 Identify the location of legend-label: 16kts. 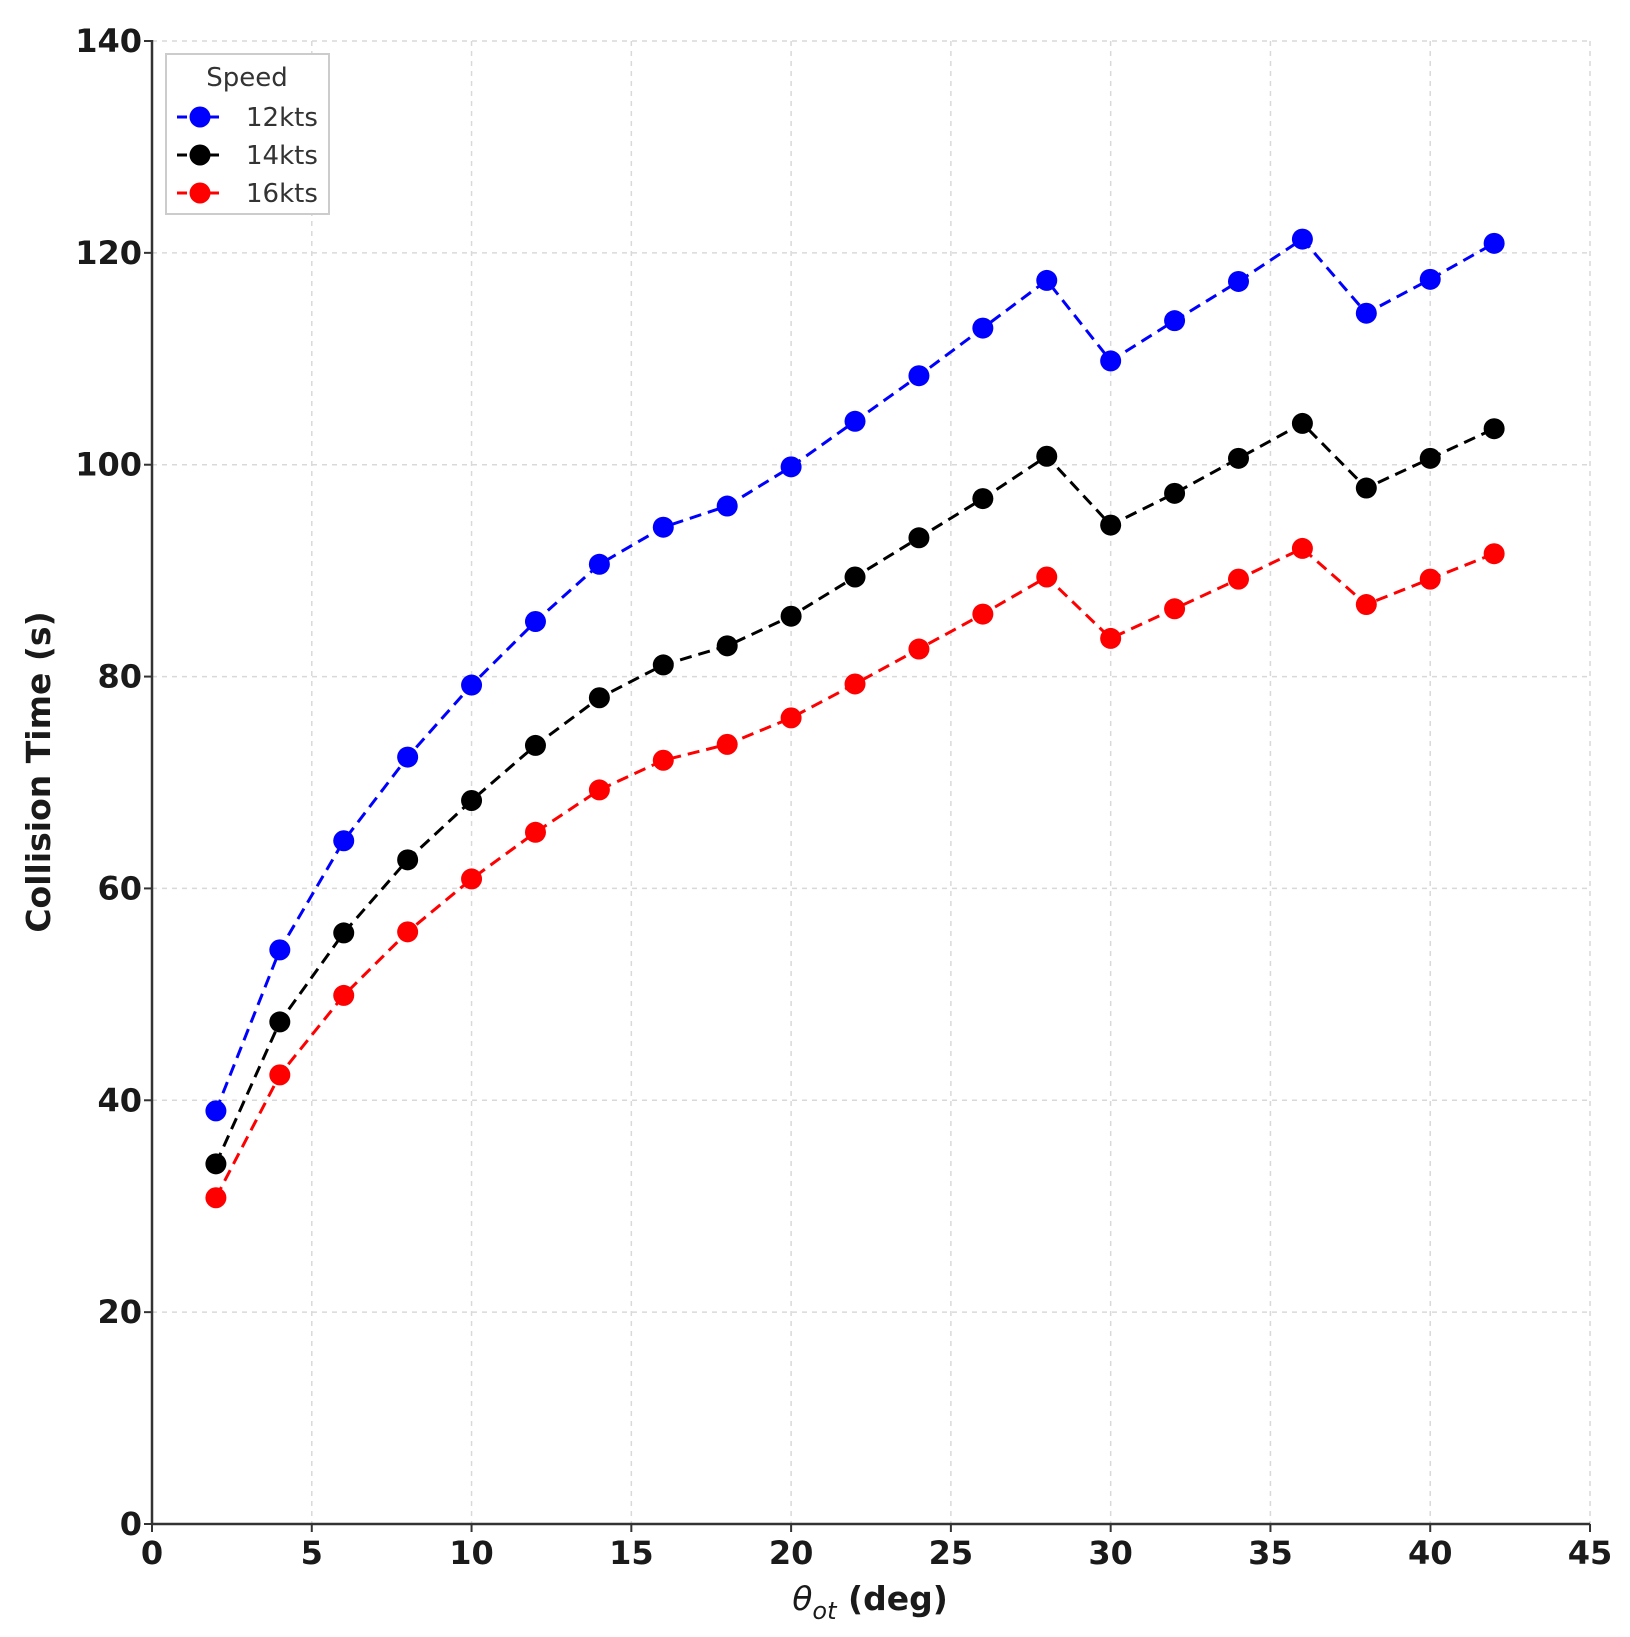
(282, 194).